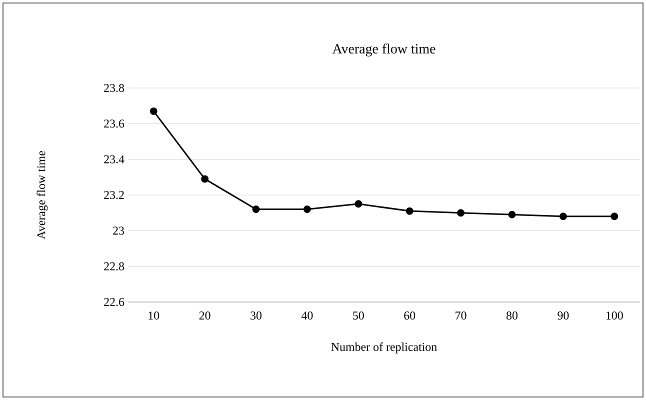  What do you see at coordinates (114, 124) in the screenshot?
I see `y-tick-label: 23.6` at bounding box center [114, 124].